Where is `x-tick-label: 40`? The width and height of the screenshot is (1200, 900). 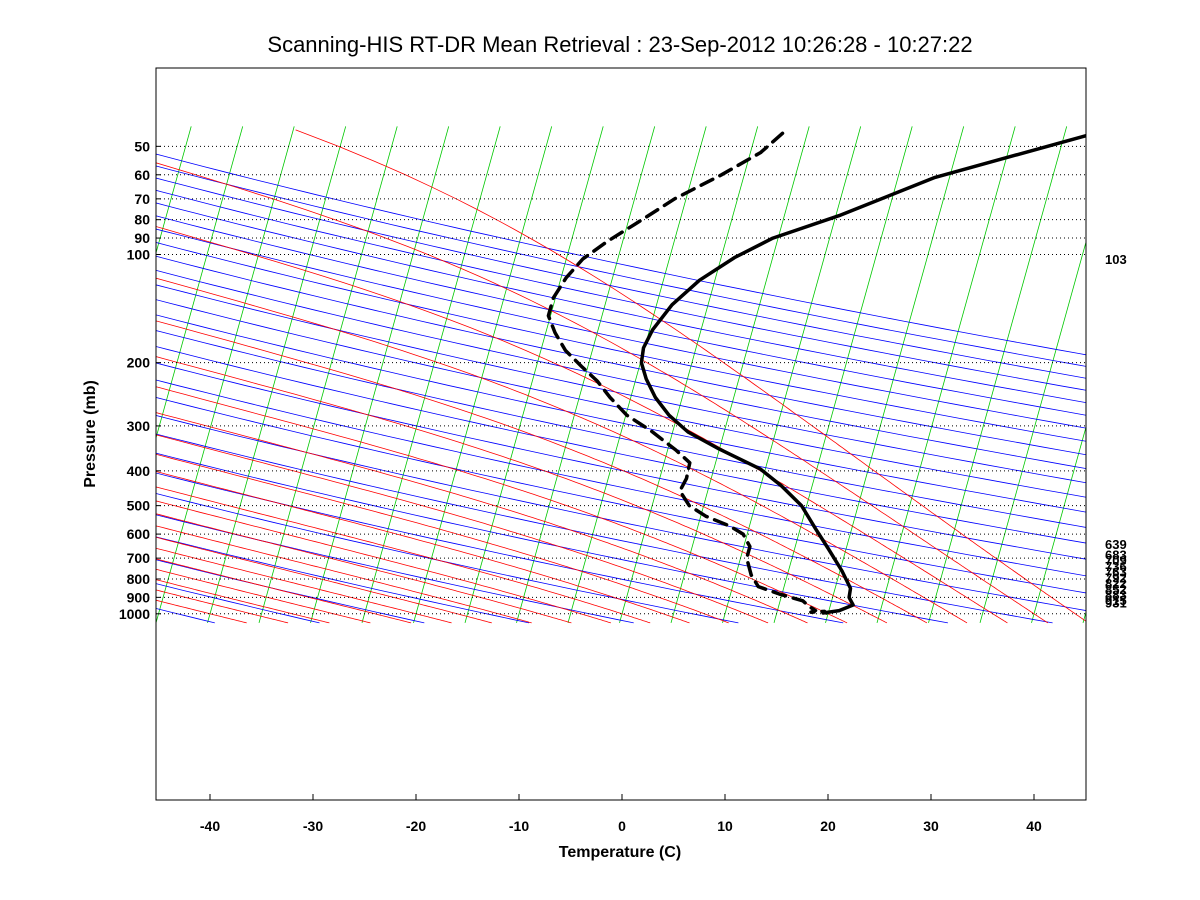 x-tick-label: 40 is located at coordinates (1034, 826).